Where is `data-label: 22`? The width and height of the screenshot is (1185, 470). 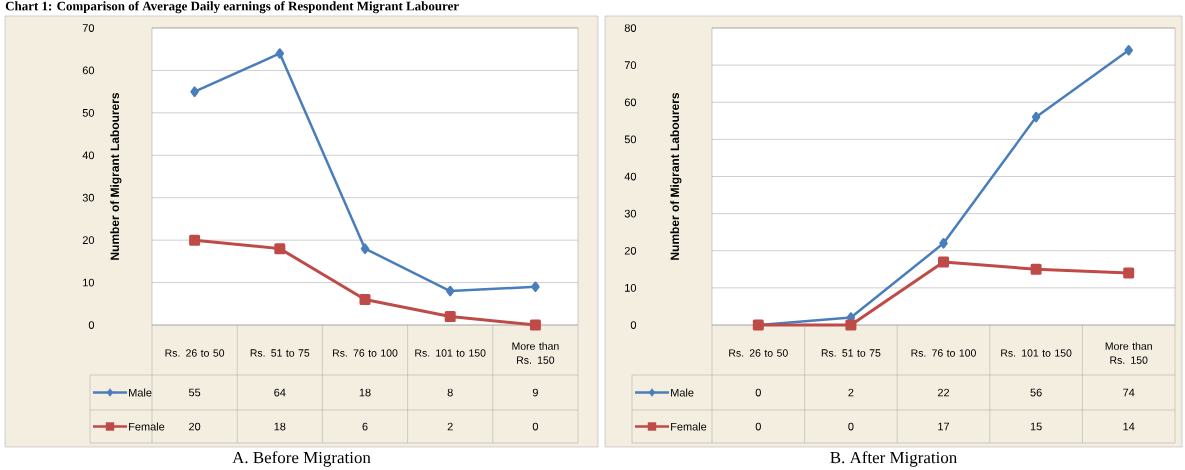 data-label: 22 is located at coordinates (943, 392).